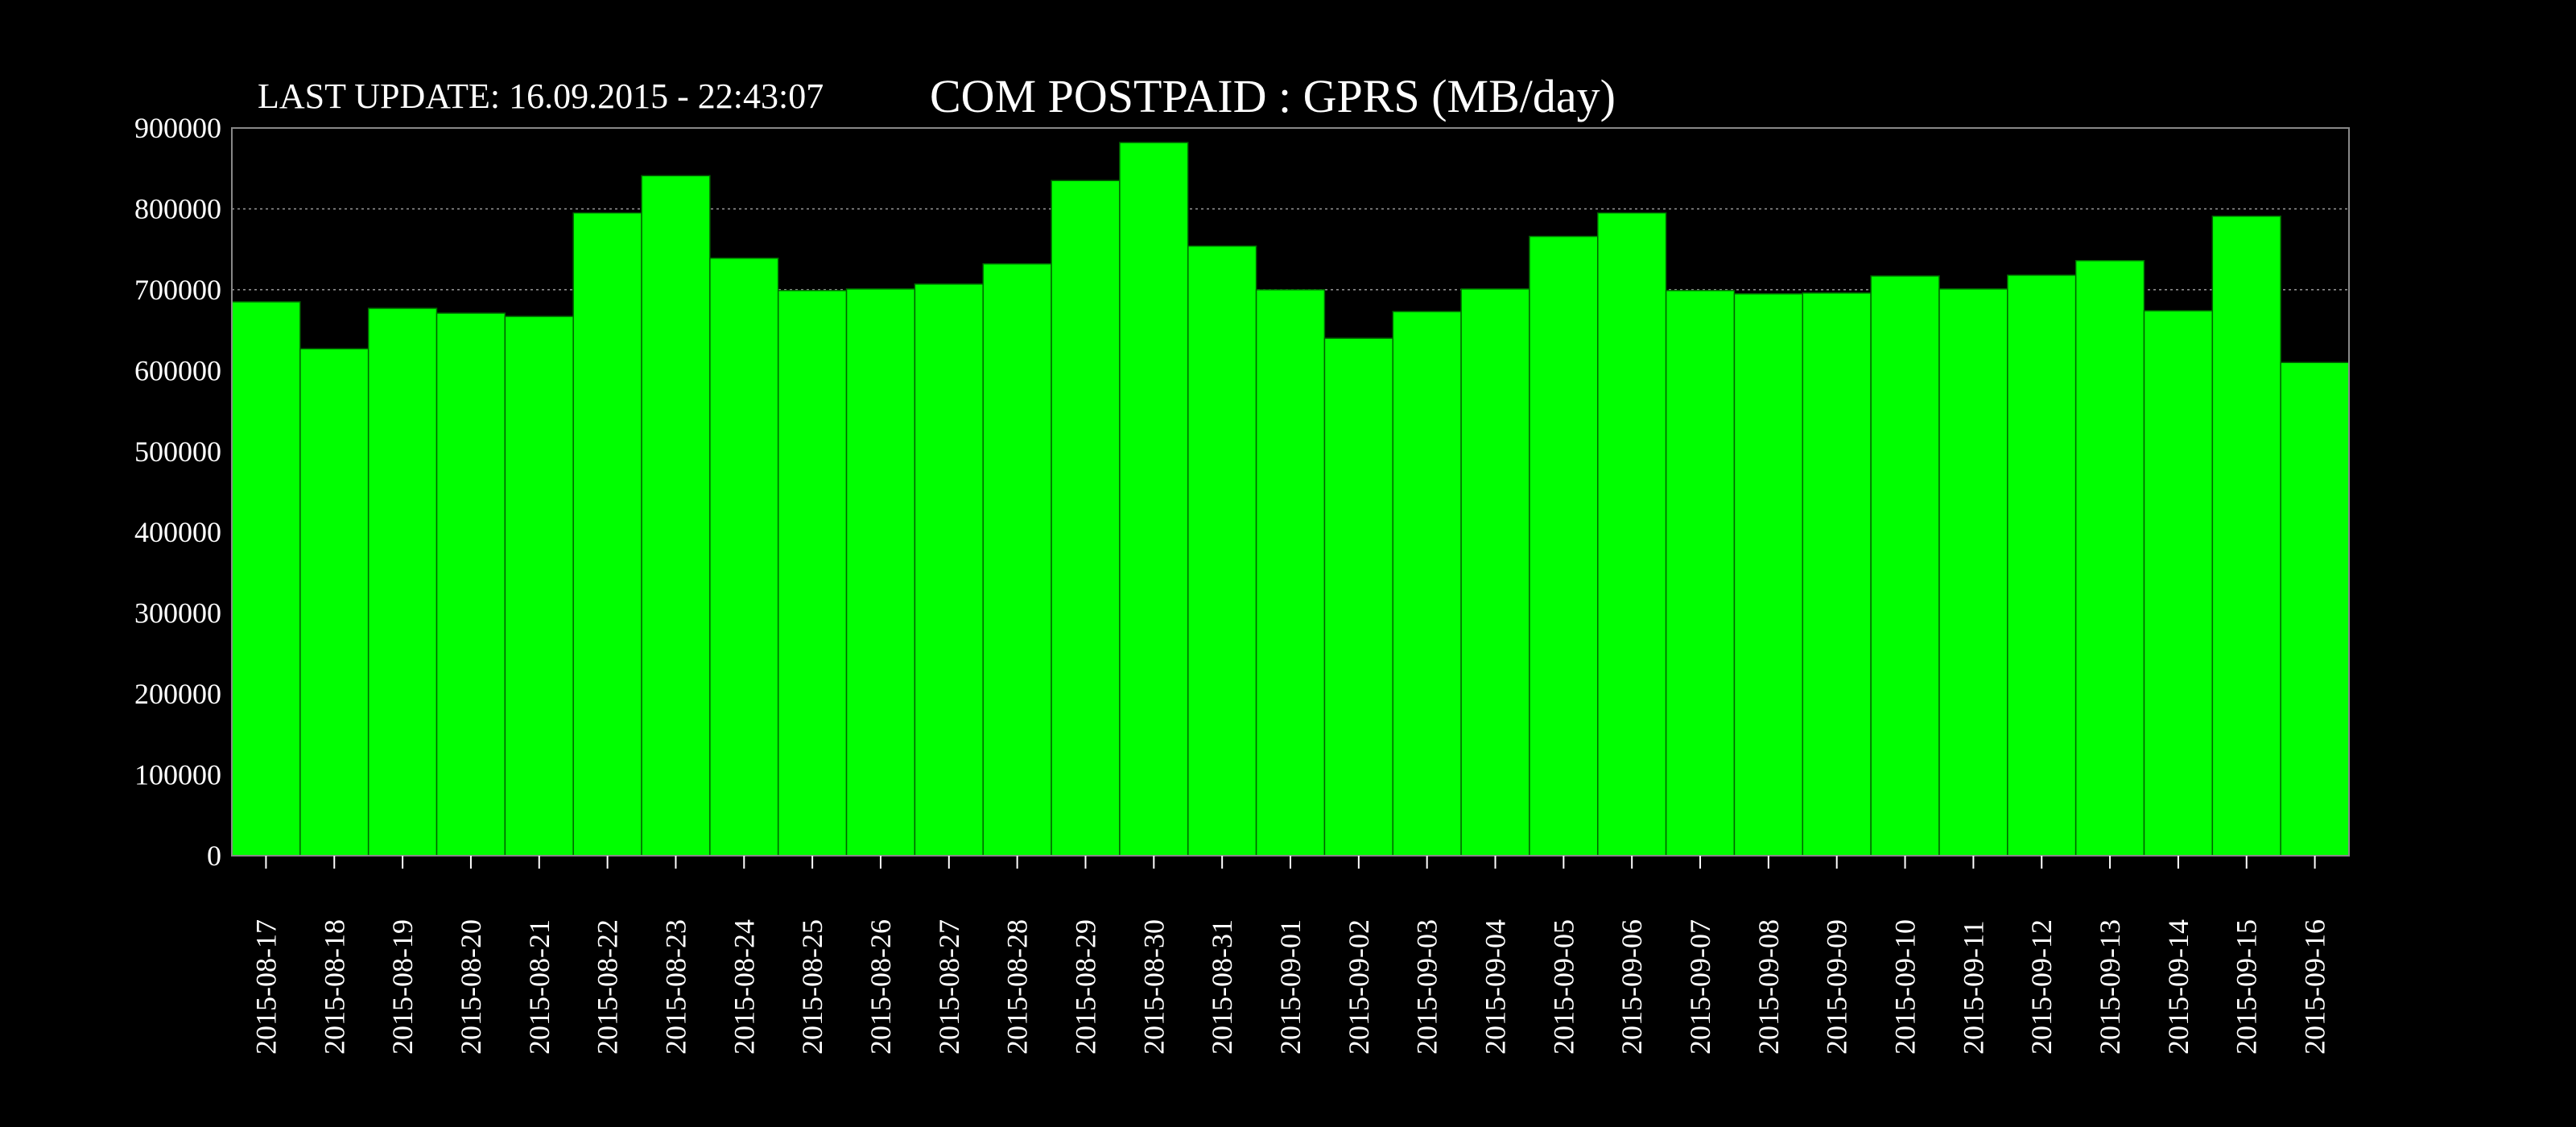 The height and width of the screenshot is (1127, 2576). I want to click on y-tick-label: 400000, so click(177, 532).